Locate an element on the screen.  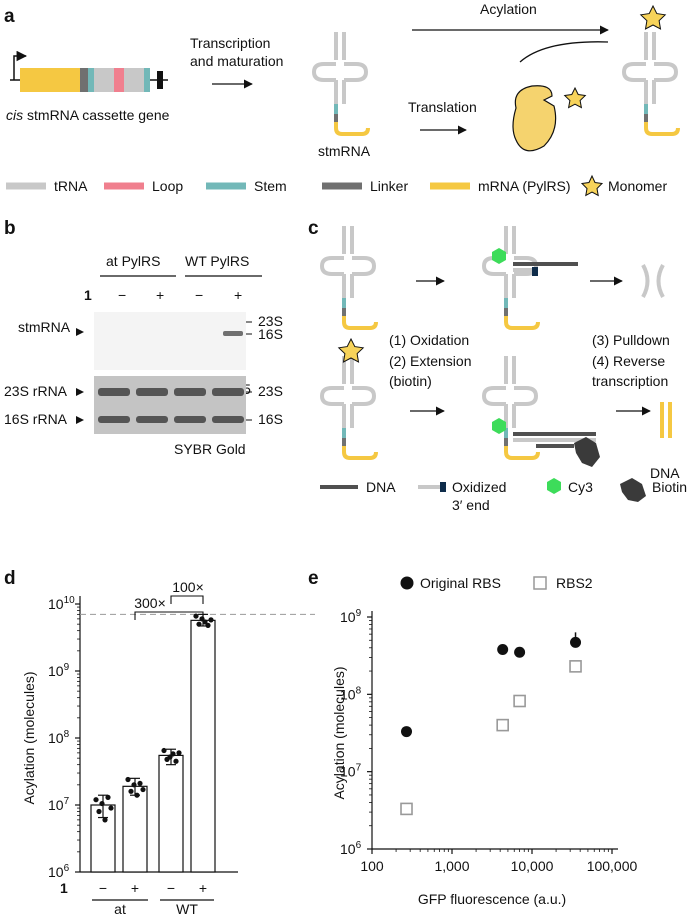
rrna-23s-label: 23S rRNA is located at coordinates (36, 391).